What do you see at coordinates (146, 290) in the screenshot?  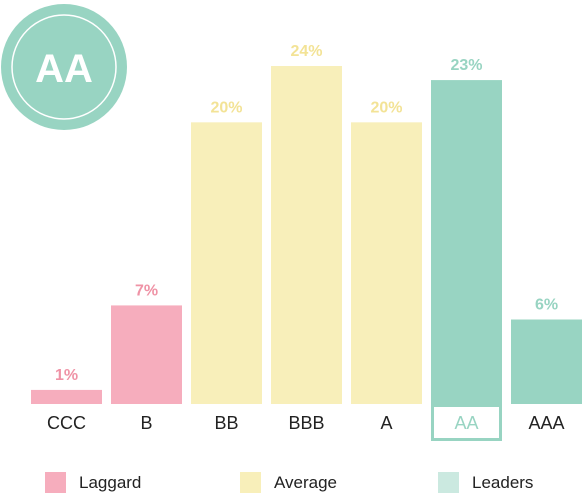 I see `value-label-b: 7%` at bounding box center [146, 290].